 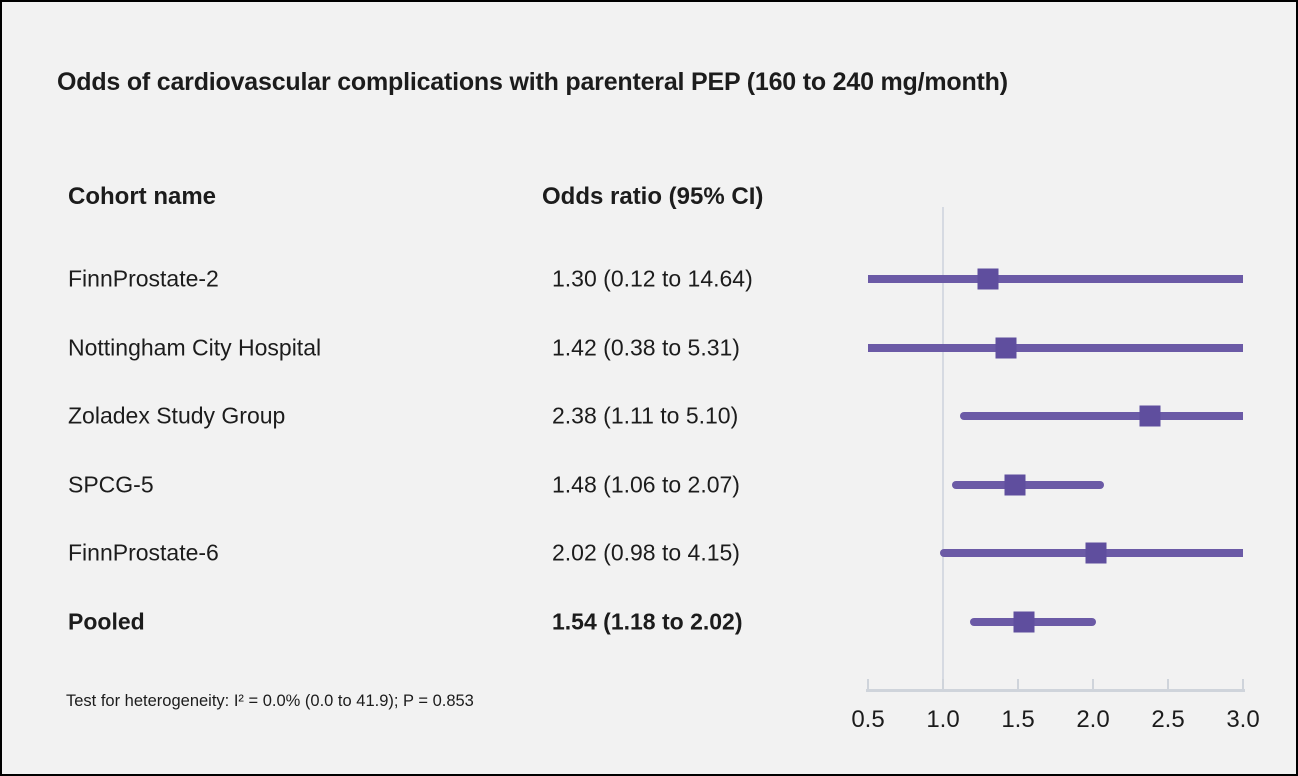 I want to click on x-axis-tick-label: 0.5, so click(x=868, y=719).